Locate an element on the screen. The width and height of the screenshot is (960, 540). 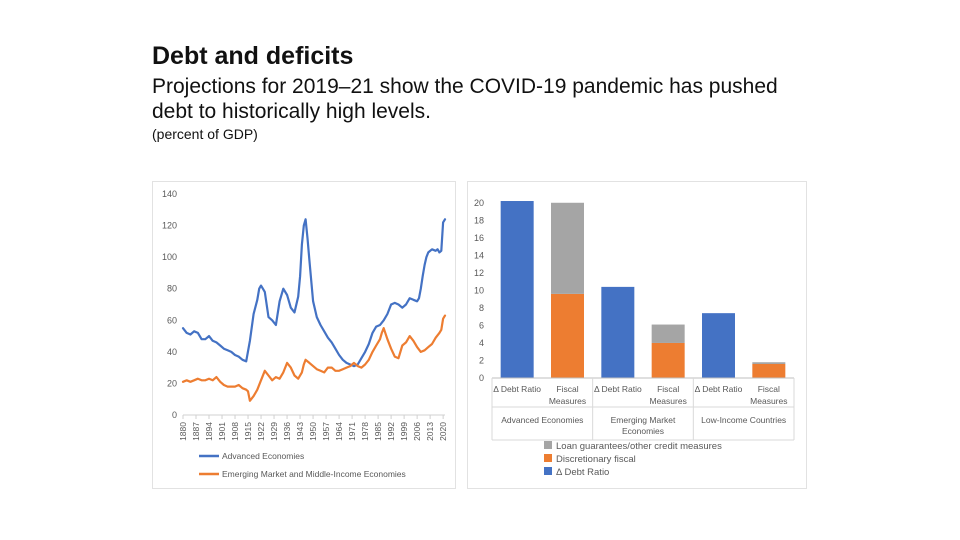
y-tick-label: 80 is located at coordinates (172, 289).